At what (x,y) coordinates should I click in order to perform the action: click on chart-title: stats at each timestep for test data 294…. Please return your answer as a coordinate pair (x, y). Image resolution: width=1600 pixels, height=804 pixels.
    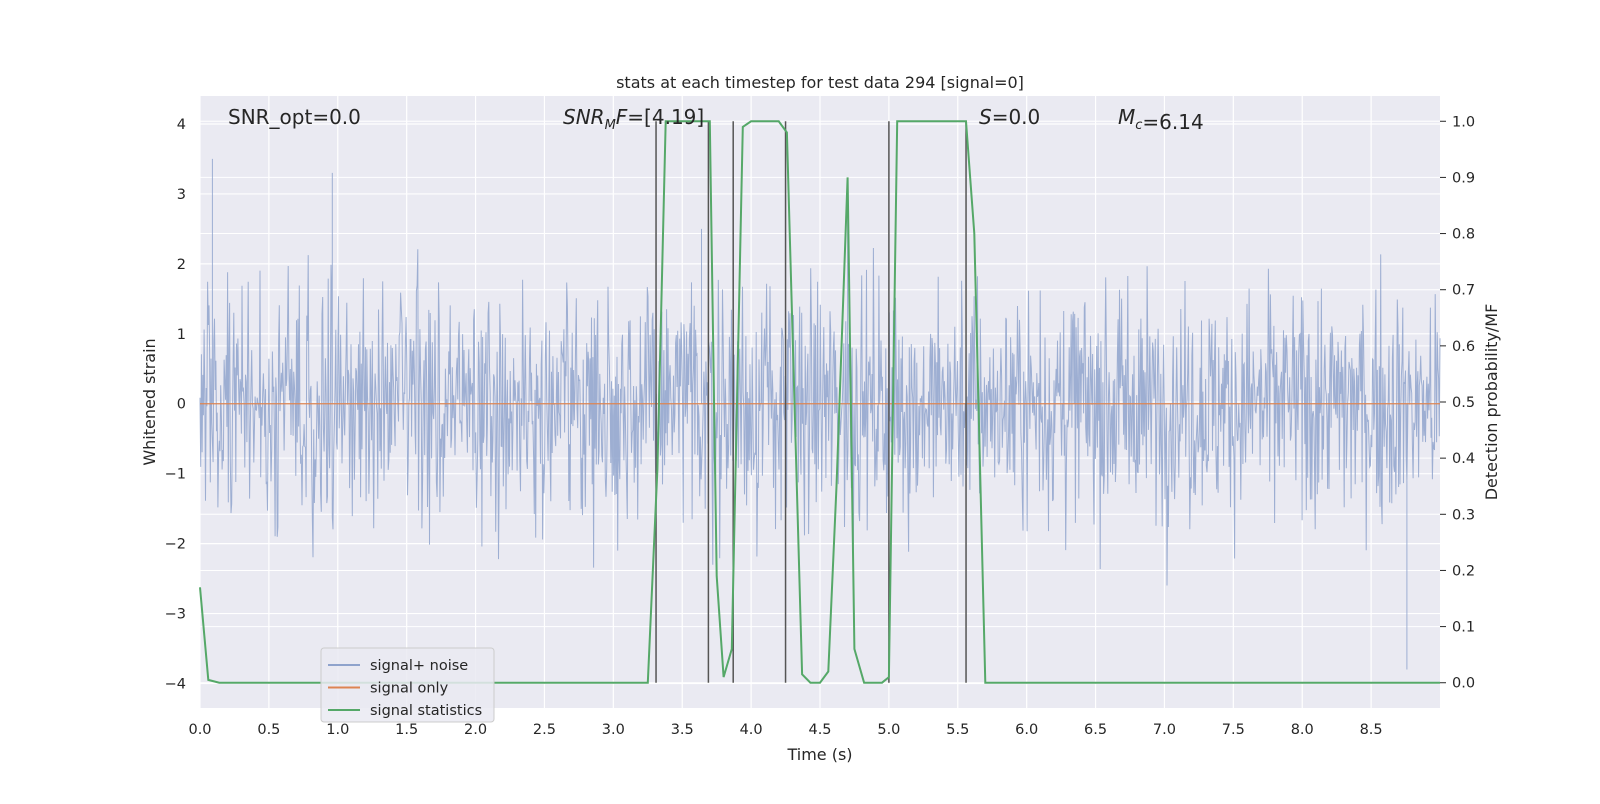
    Looking at the image, I should click on (820, 82).